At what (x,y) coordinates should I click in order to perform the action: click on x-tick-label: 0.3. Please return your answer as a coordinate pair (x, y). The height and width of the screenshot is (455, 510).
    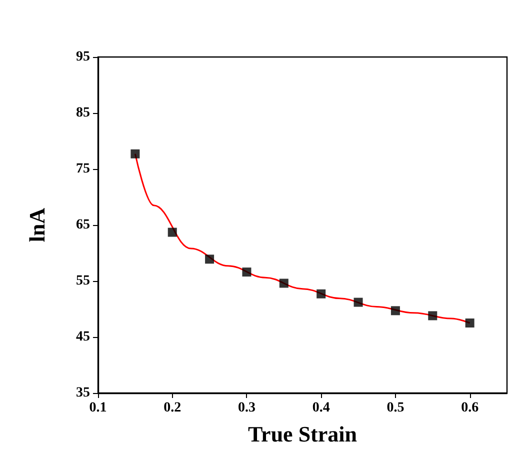
    Looking at the image, I should click on (247, 408).